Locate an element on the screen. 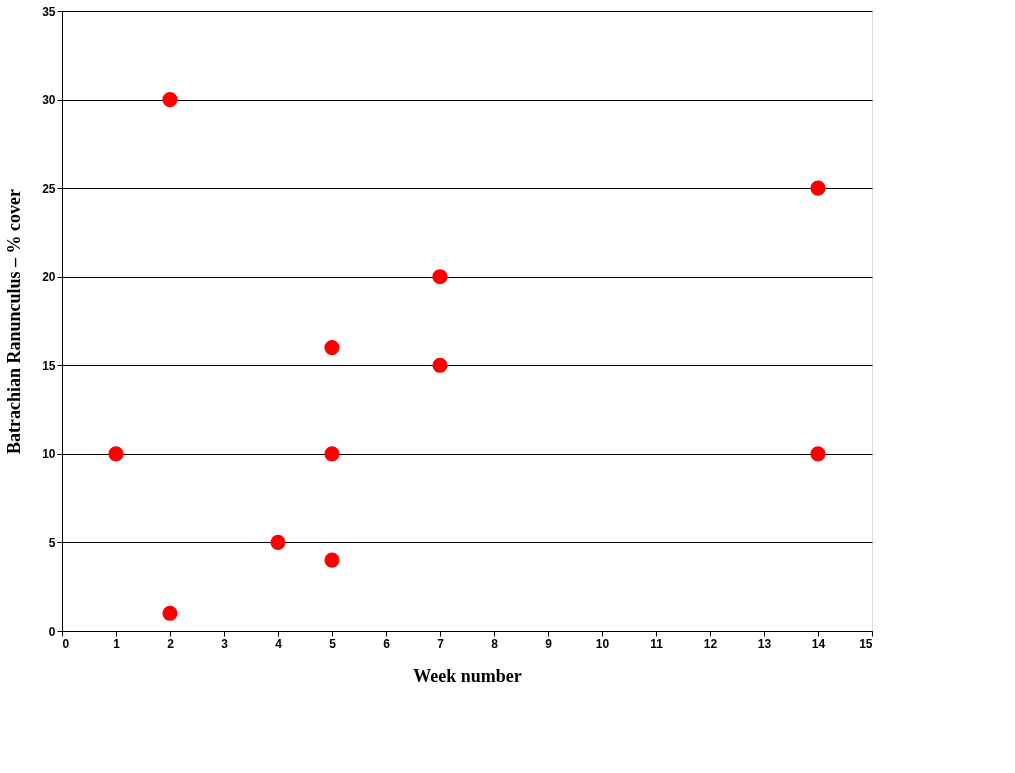  x-tick-label: 8 is located at coordinates (495, 643).